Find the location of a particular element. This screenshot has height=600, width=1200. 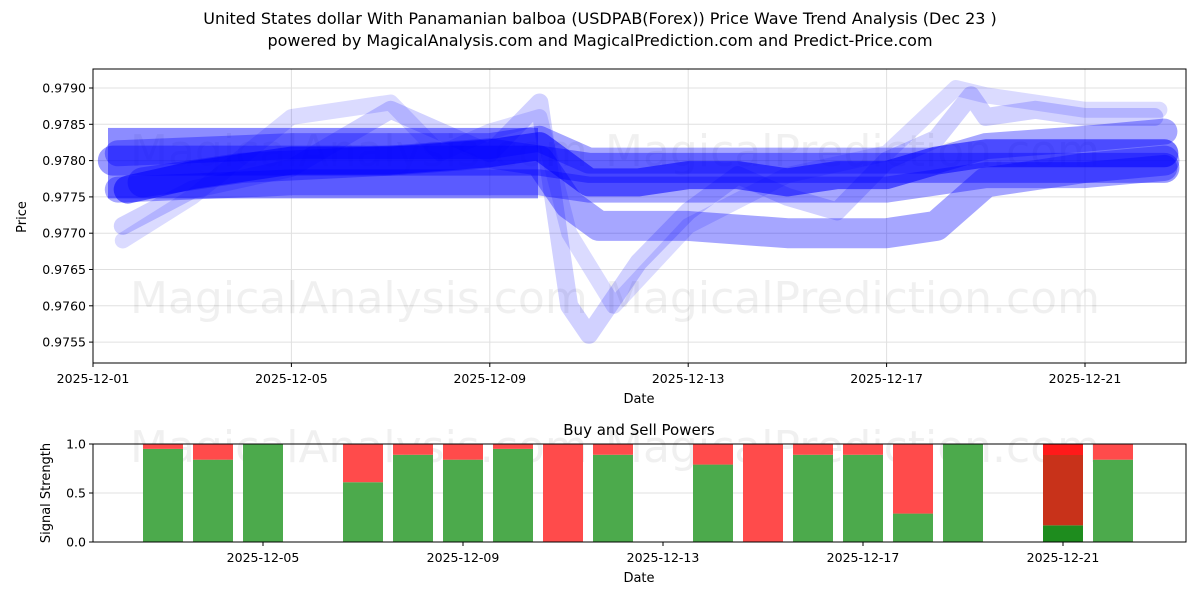

price-tick-label: 0.9790 is located at coordinates (64, 88).